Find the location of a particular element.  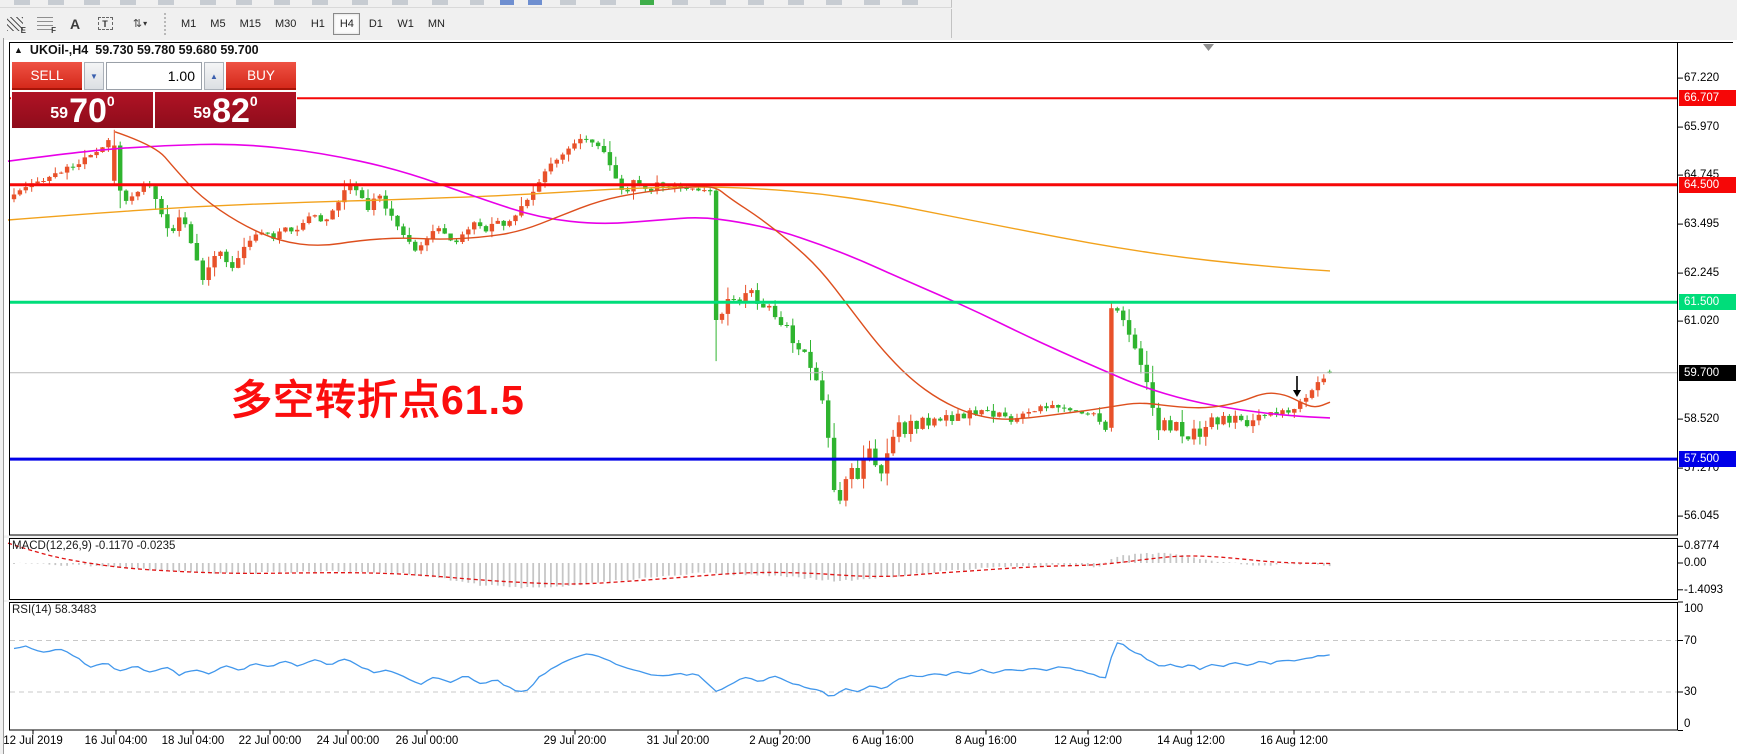

sell-price-small: 59 is located at coordinates (59, 113).